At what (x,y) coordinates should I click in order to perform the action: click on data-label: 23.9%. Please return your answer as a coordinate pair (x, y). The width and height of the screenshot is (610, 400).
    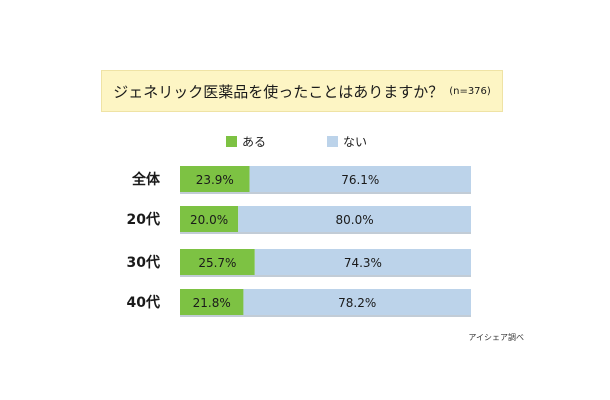
    Looking at the image, I should click on (215, 180).